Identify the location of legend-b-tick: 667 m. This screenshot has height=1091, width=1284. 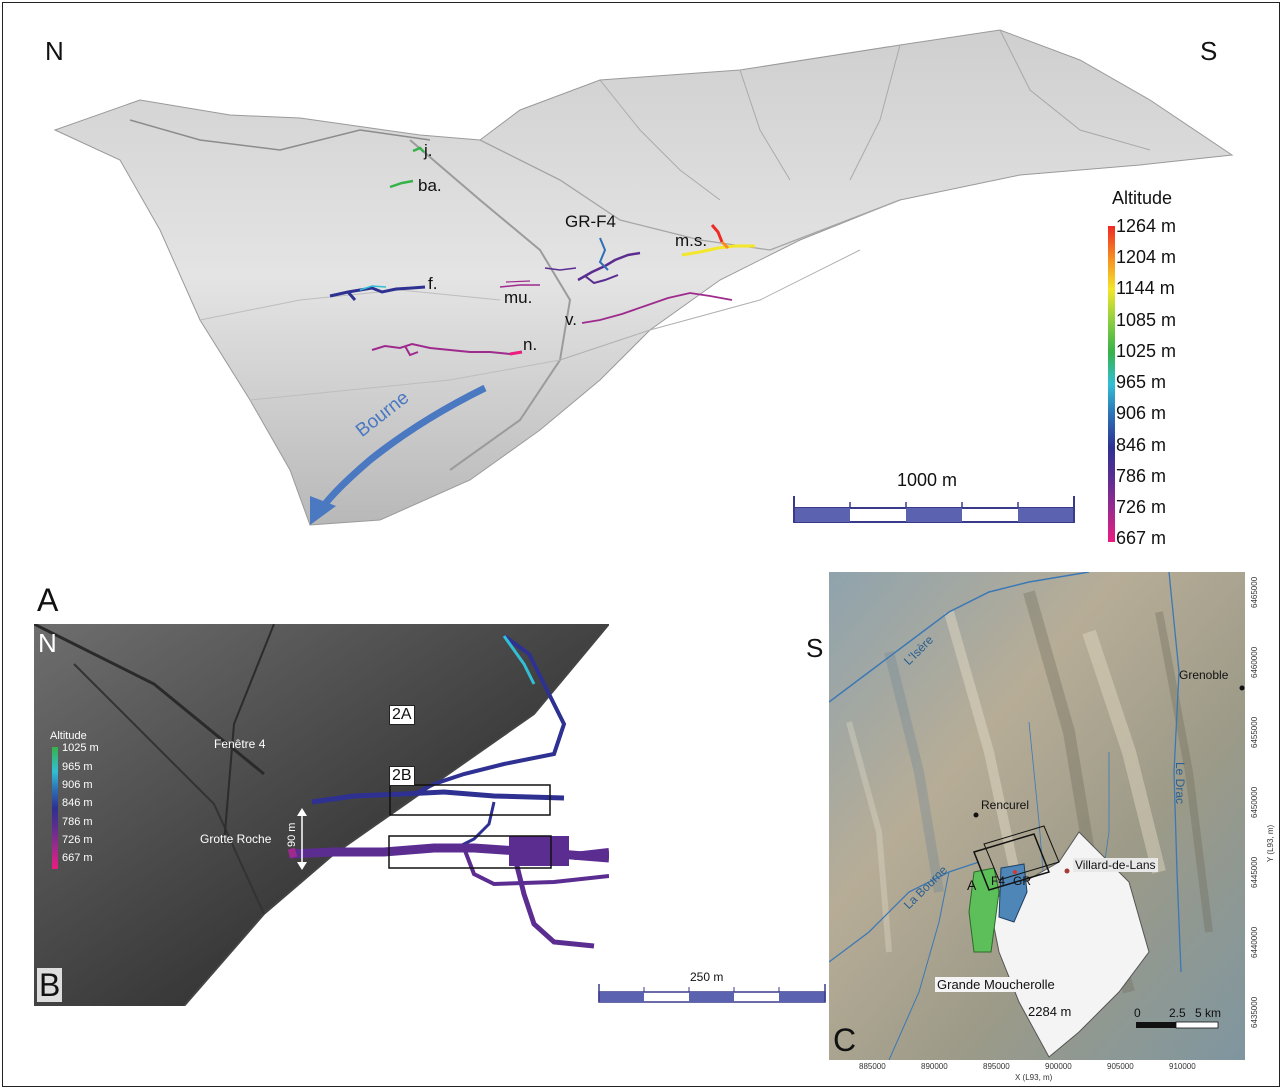
(77, 858).